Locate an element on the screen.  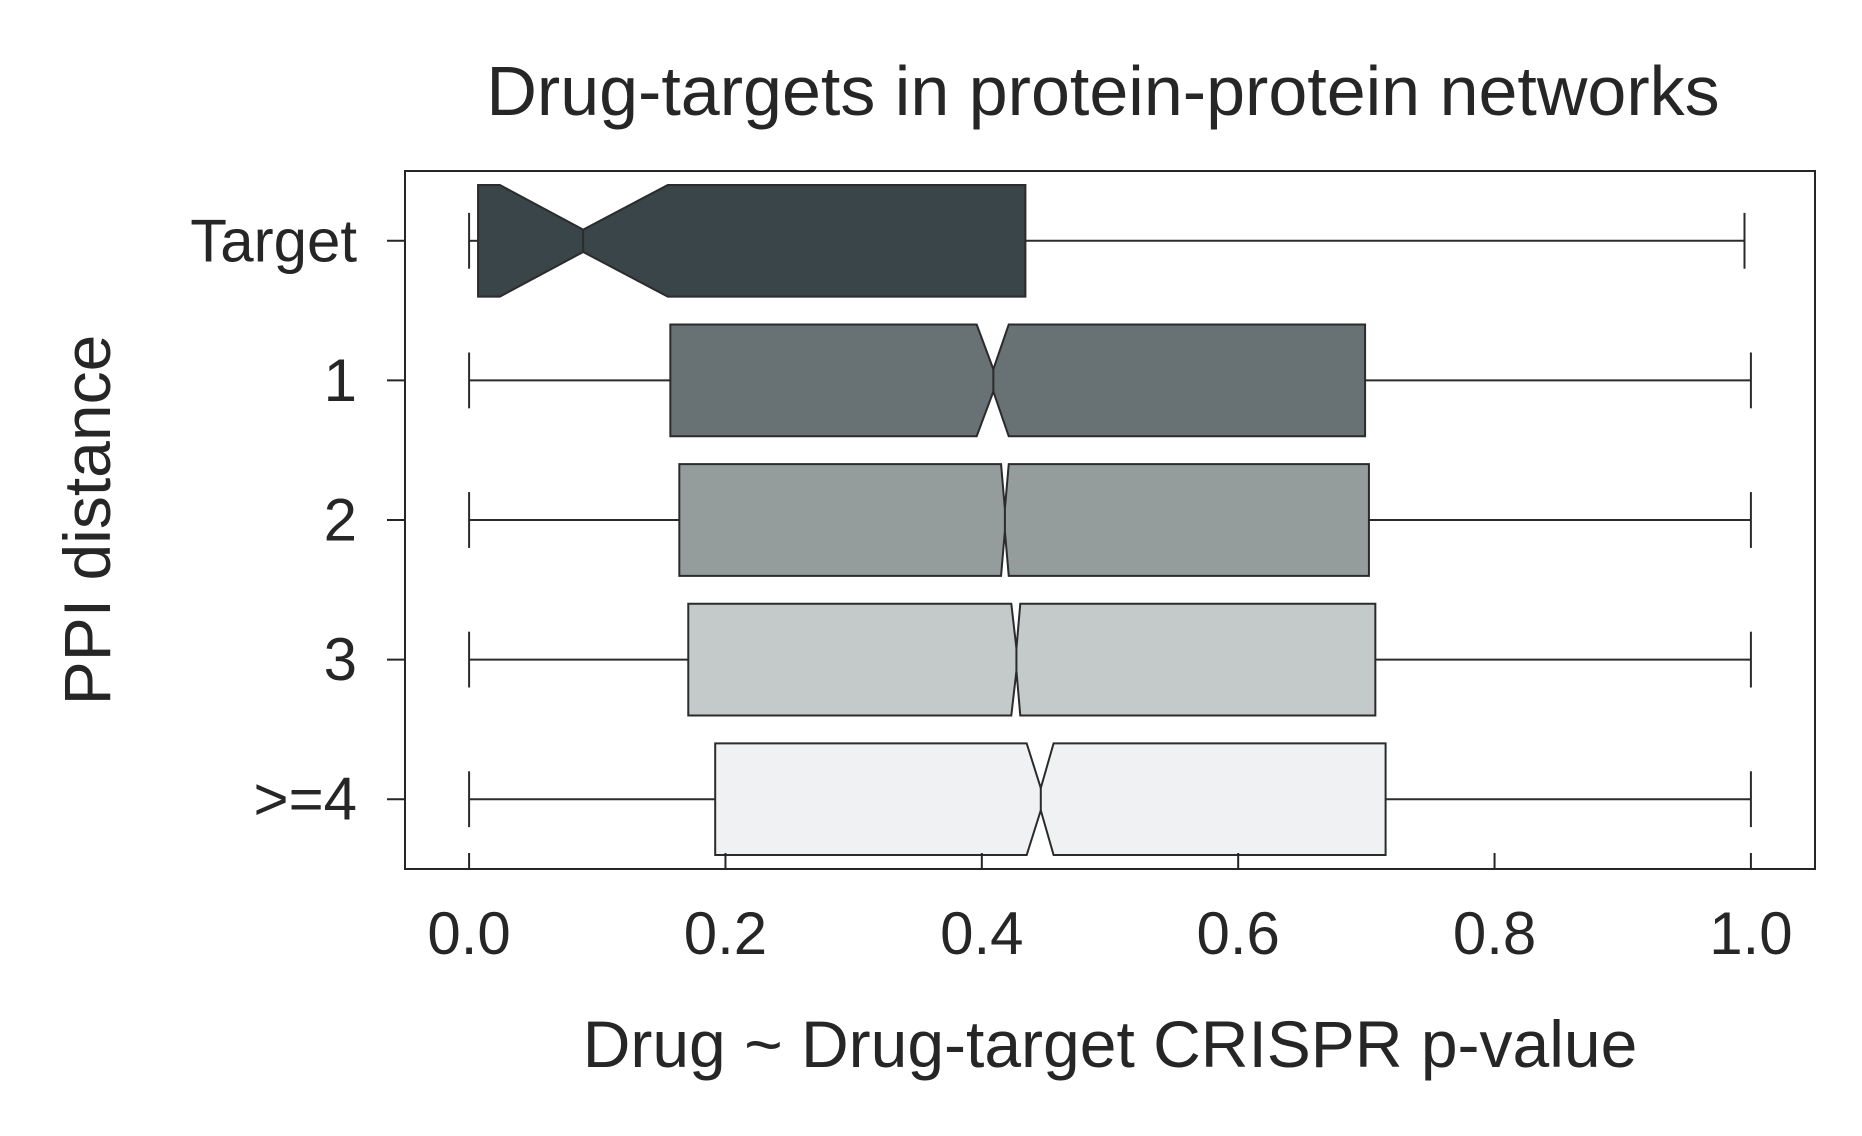
y-axis-label: PPI distance is located at coordinates (87, 520).